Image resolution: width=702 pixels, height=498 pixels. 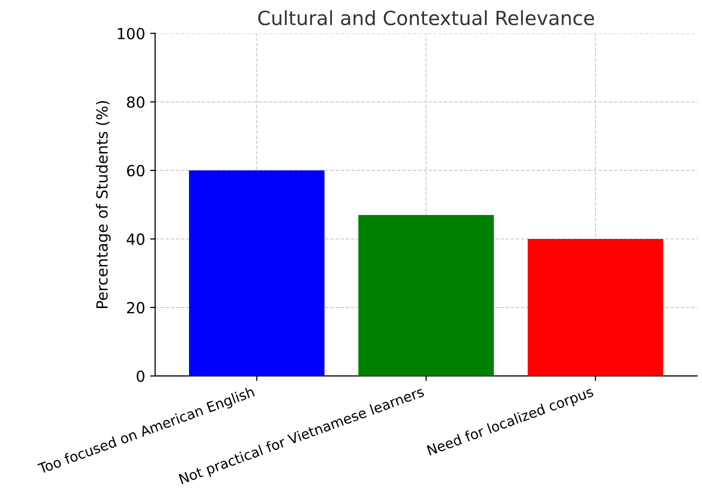 What do you see at coordinates (135, 308) in the screenshot?
I see `y-tick-label: 20` at bounding box center [135, 308].